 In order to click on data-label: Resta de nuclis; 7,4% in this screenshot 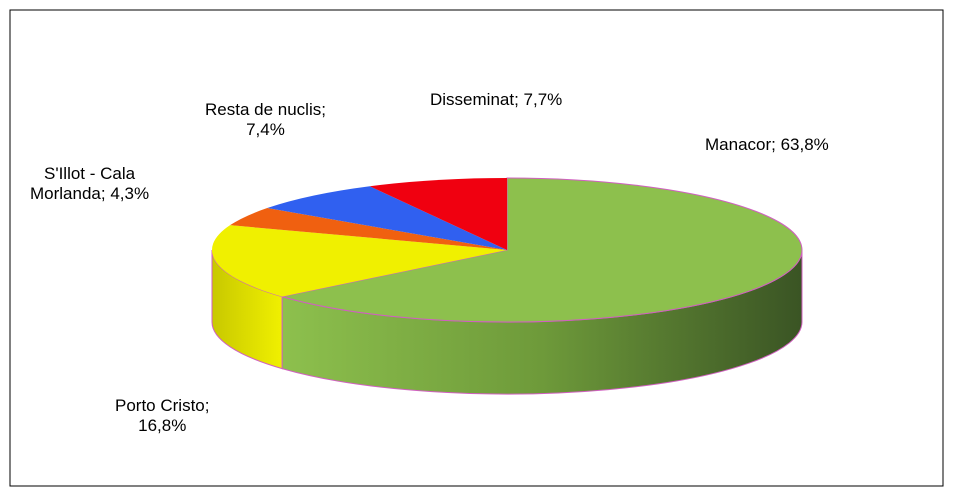, I will do `click(265, 119)`.